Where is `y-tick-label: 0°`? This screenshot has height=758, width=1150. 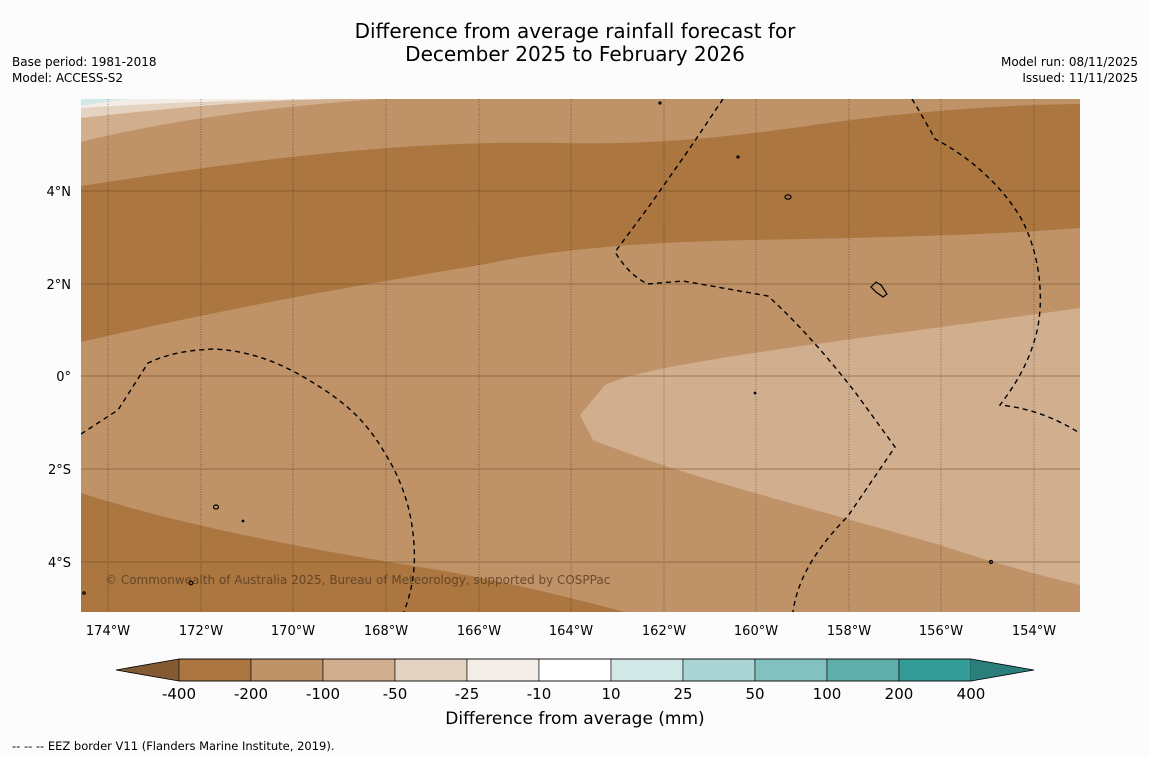
y-tick-label: 0° is located at coordinates (63, 377).